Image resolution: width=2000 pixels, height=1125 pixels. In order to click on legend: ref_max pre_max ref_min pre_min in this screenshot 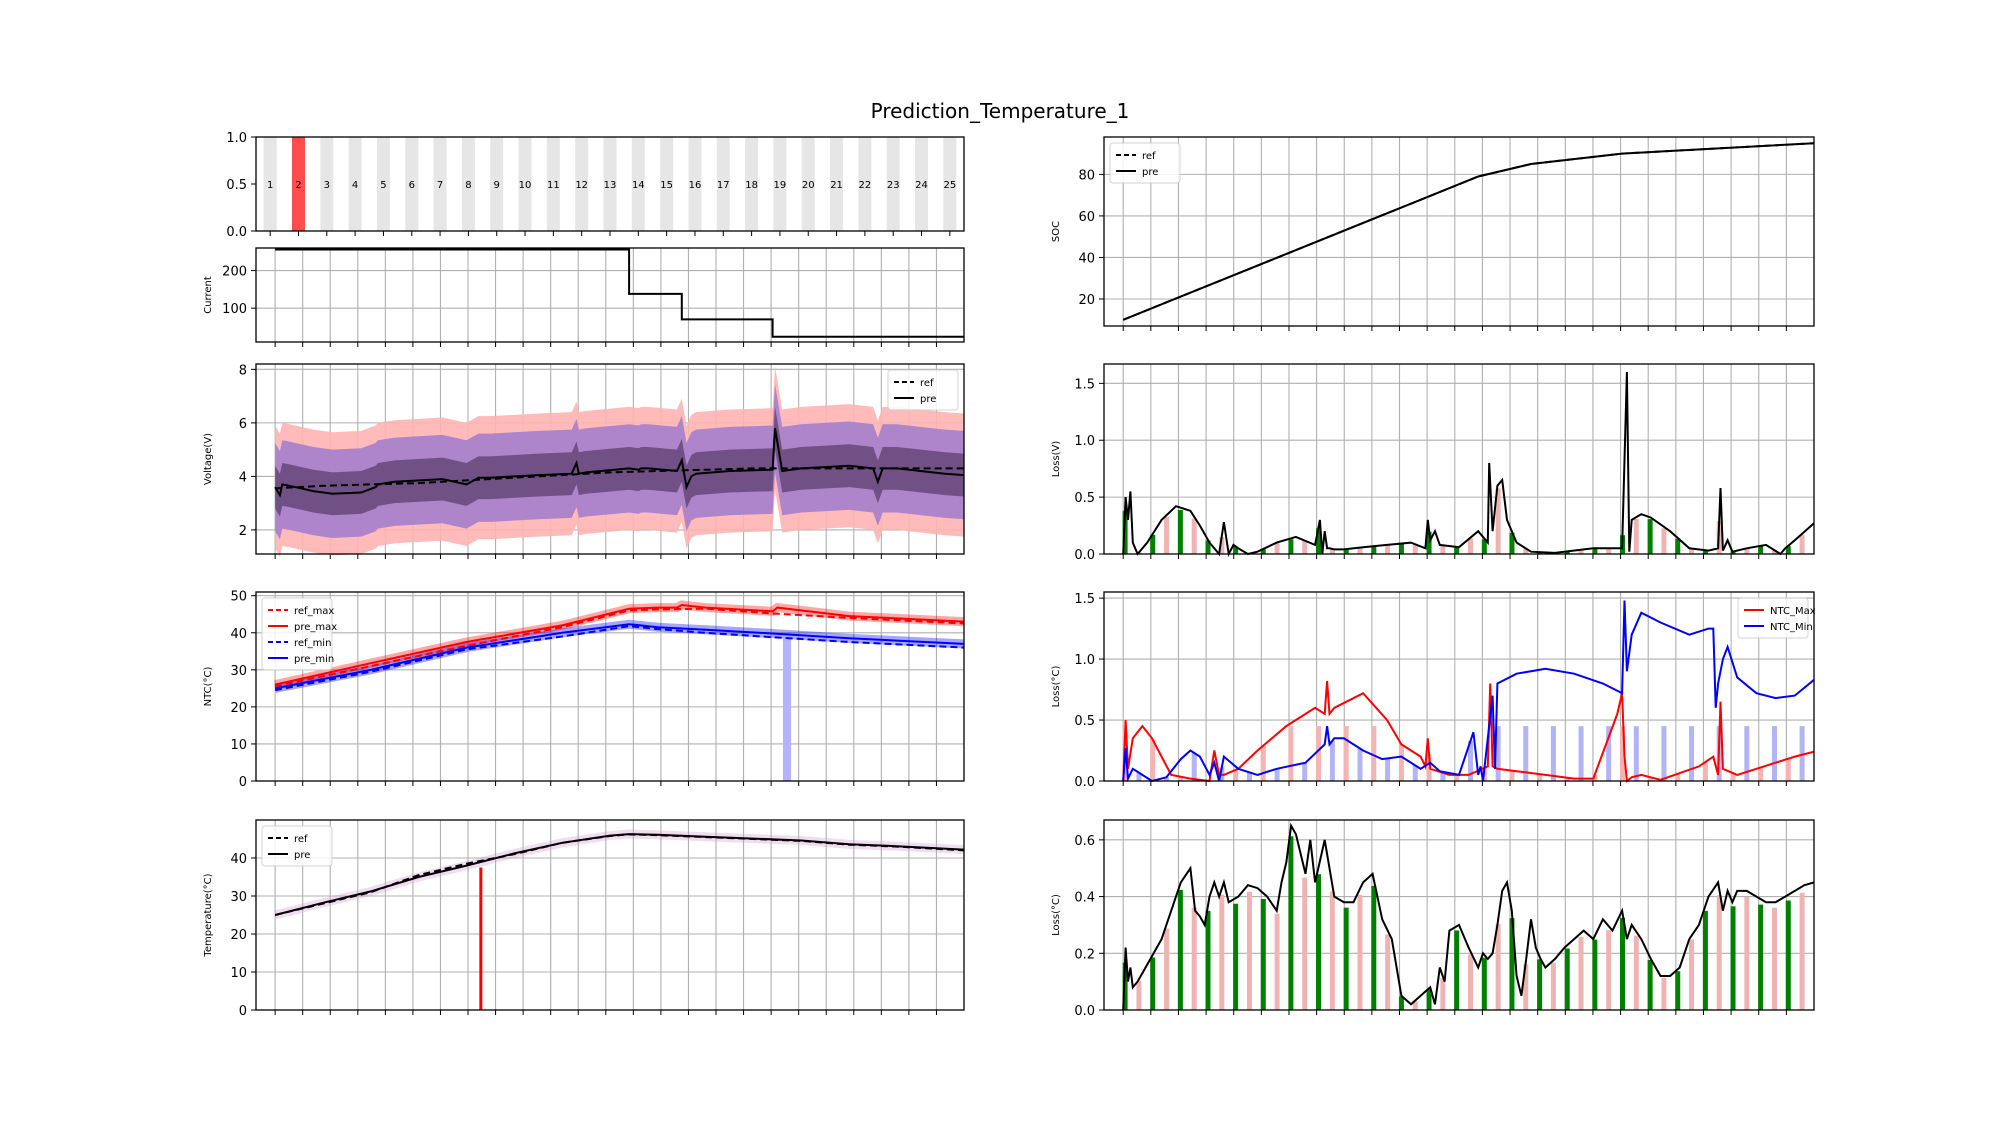, I will do `click(299, 634)`.